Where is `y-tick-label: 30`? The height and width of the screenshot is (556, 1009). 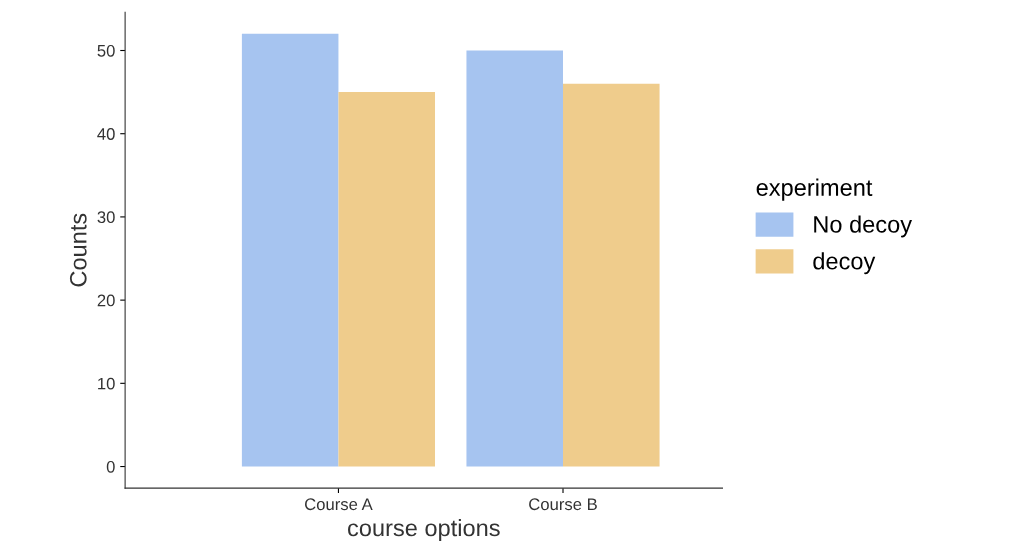
y-tick-label: 30 is located at coordinates (106, 217).